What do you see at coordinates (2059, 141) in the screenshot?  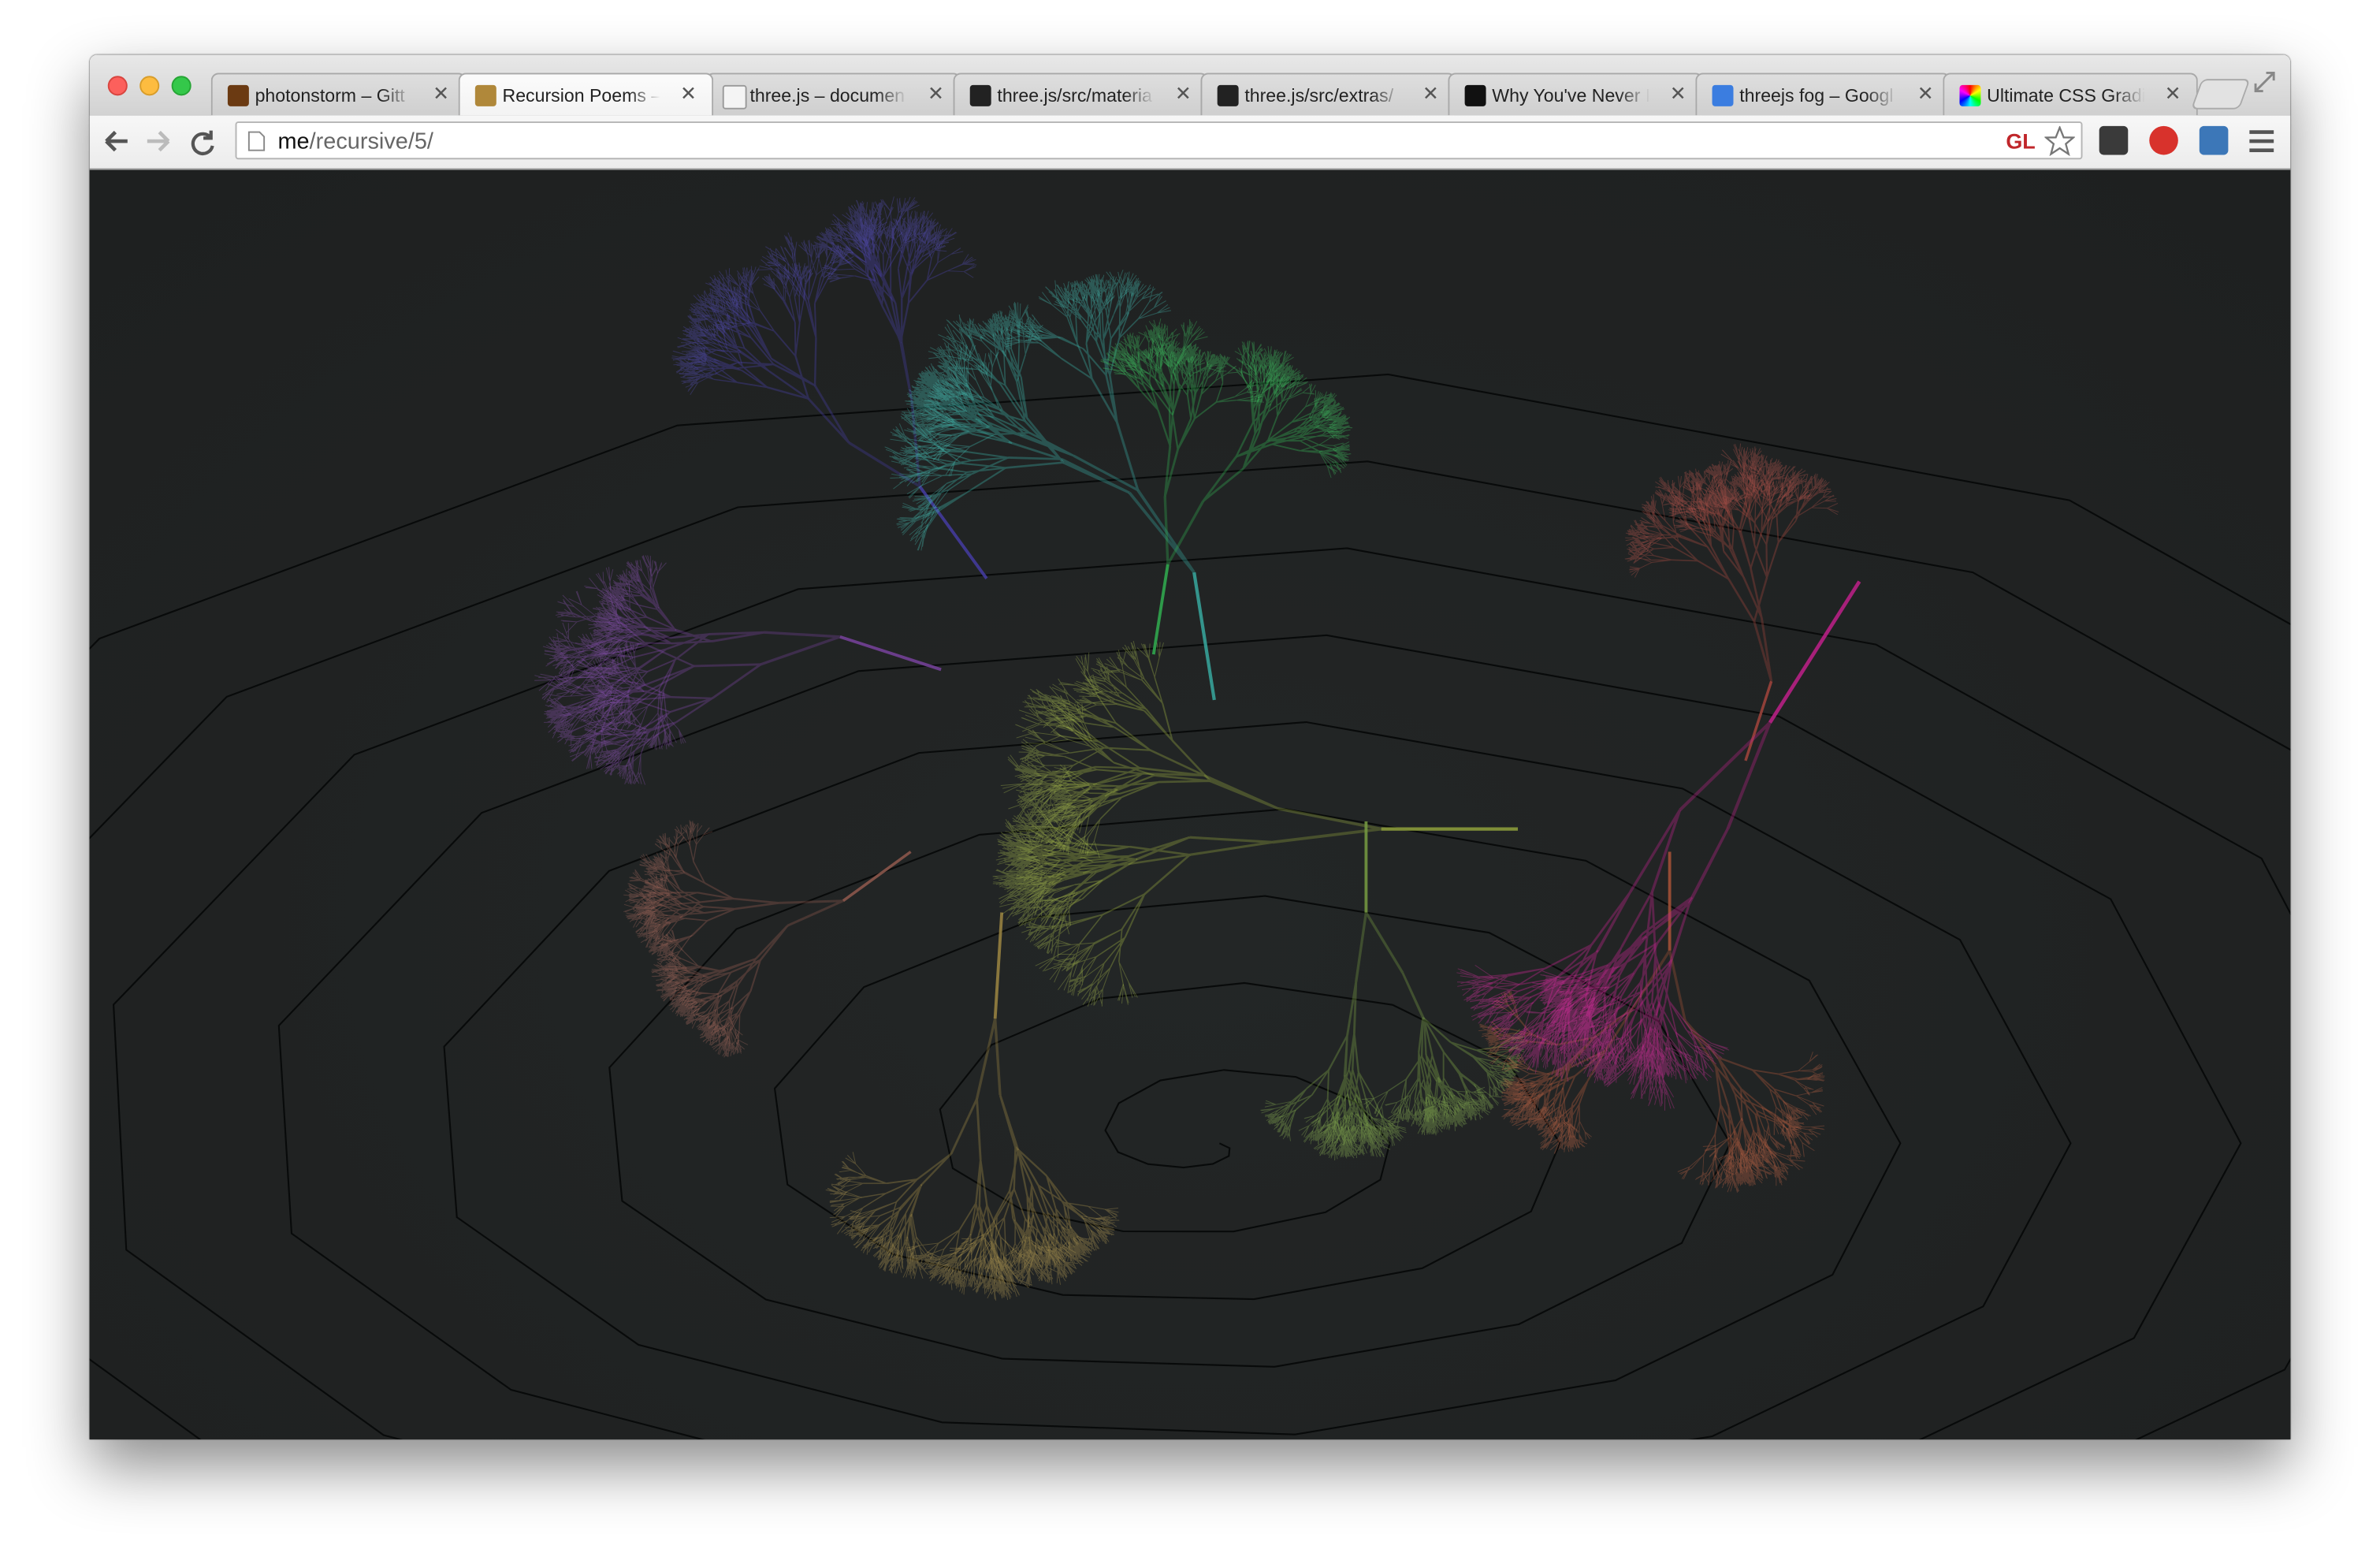 I see `bookmark-star` at bounding box center [2059, 141].